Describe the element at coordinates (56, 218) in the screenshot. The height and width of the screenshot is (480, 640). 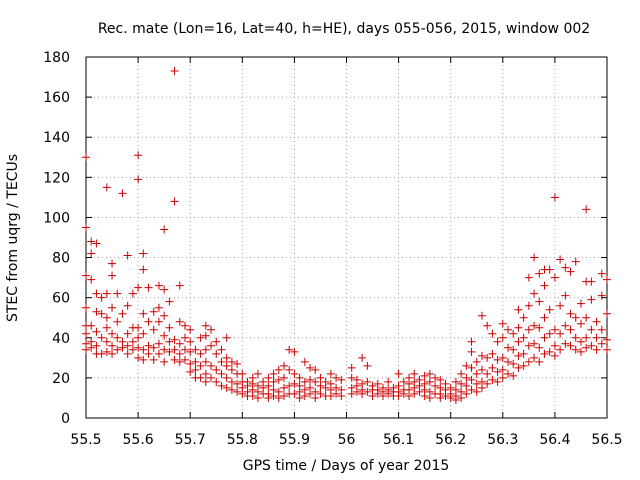
I see `y-tick-label: 100` at that location.